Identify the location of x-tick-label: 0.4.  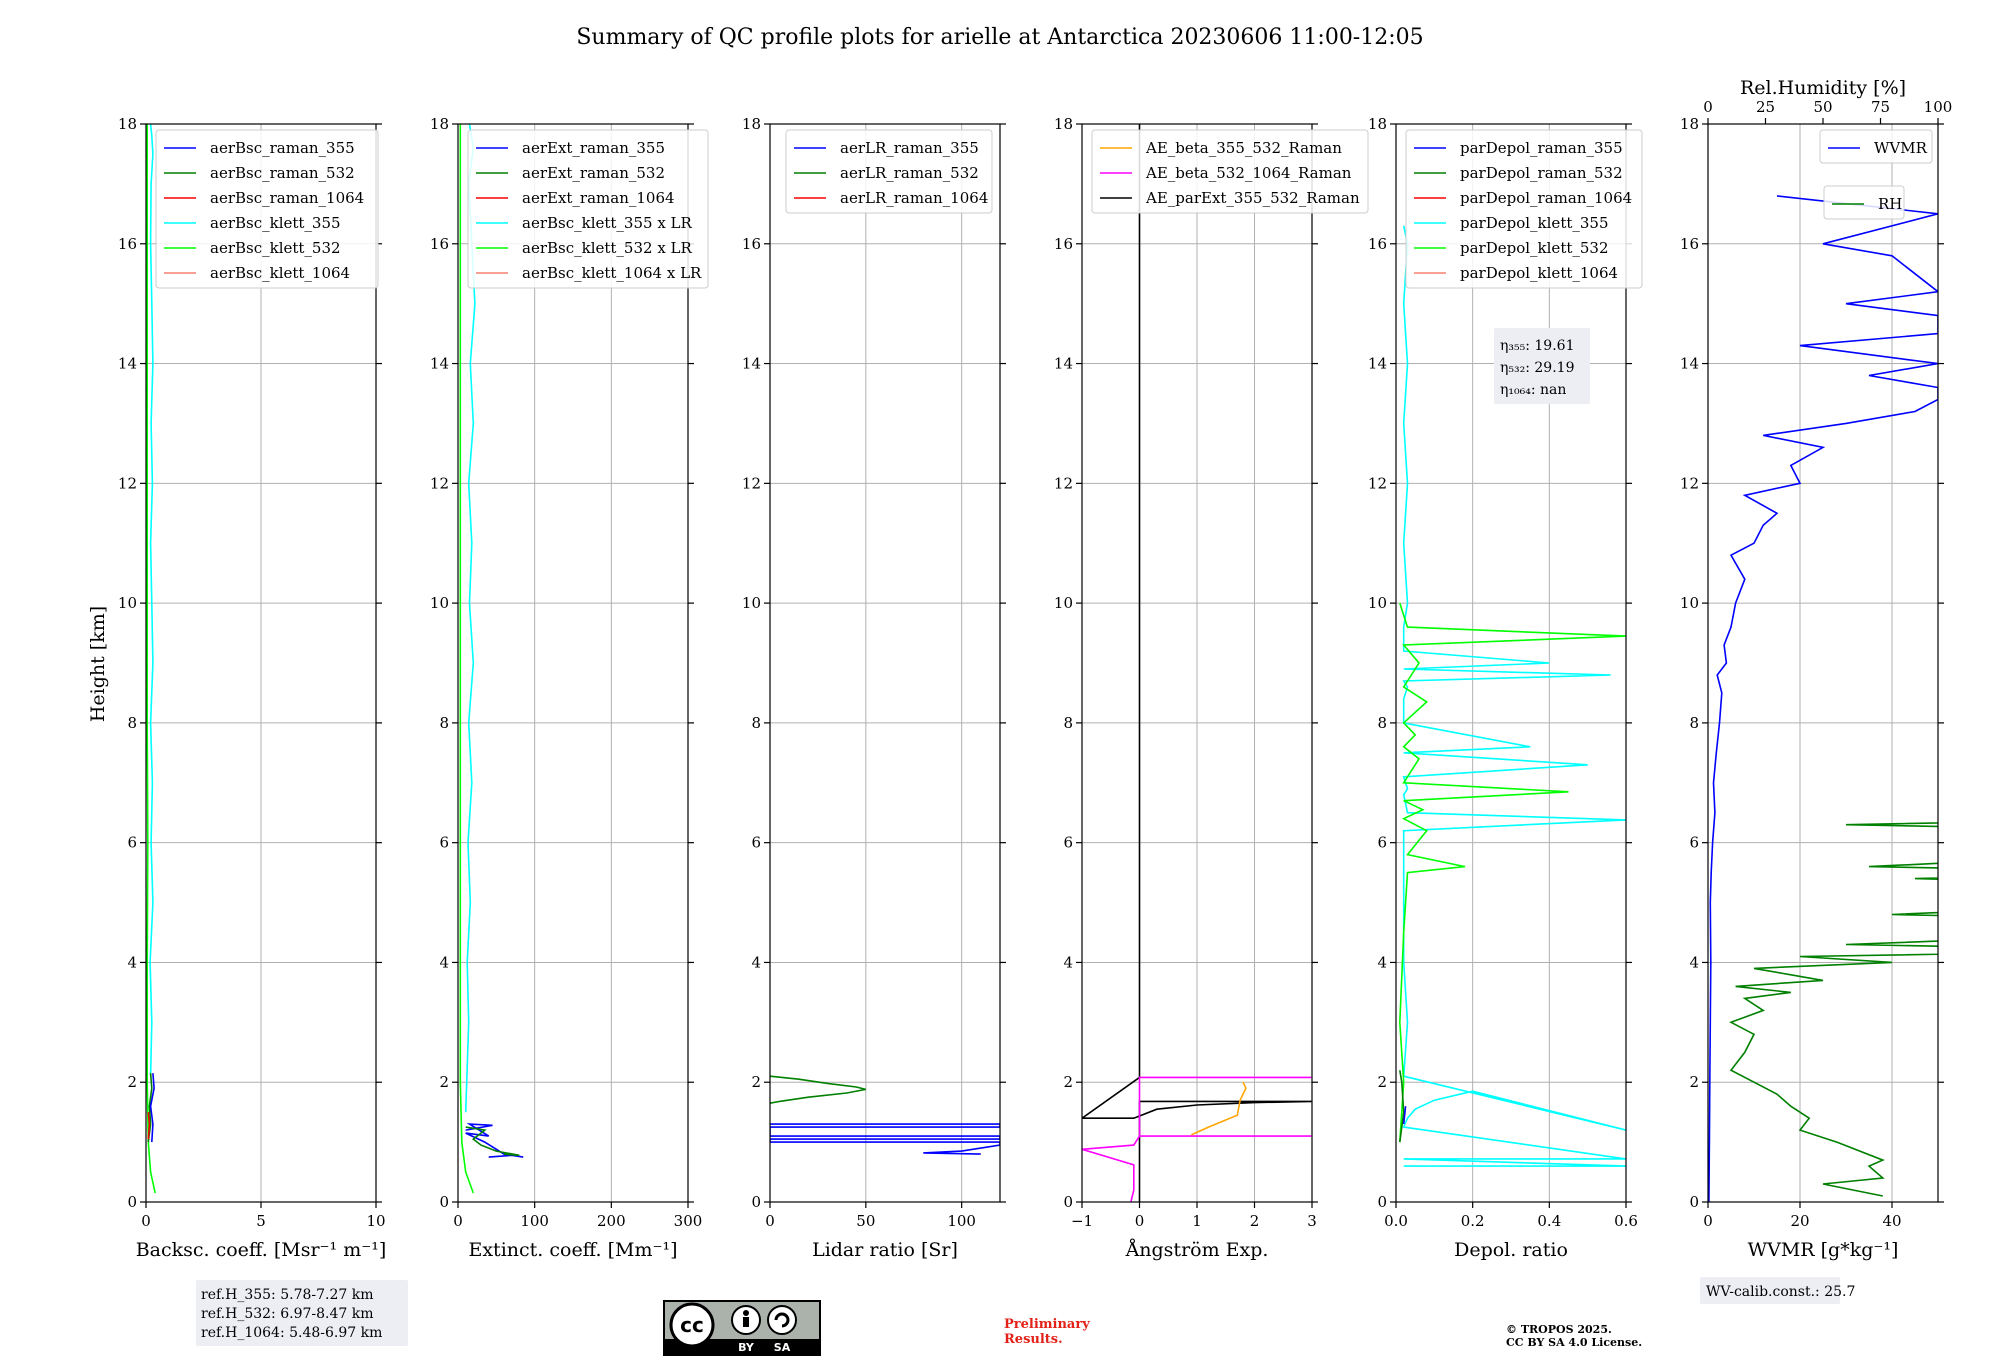
(1549, 1221).